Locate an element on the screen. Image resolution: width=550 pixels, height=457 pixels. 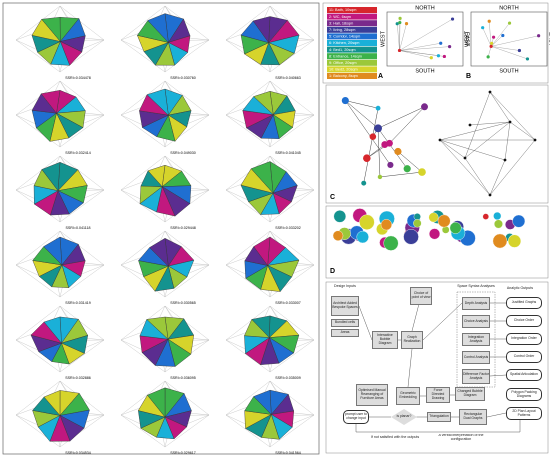
plan-label: SSRI=0.041118 is located at coordinates (78, 228).